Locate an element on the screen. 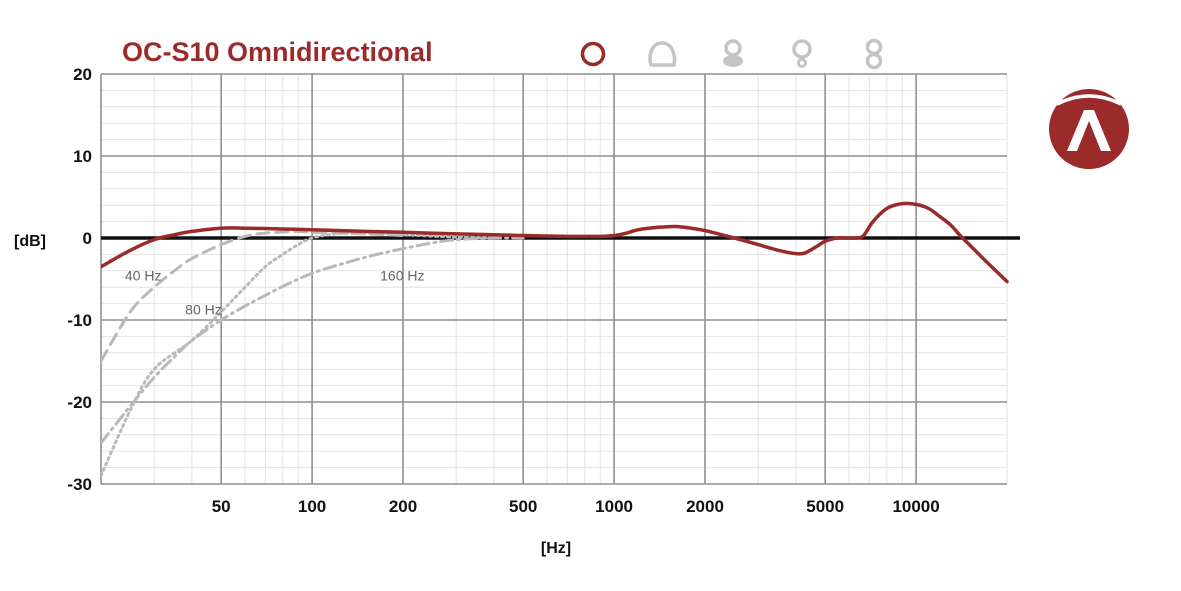 This screenshot has width=1181, height=591. series-line-dashed is located at coordinates (253, 296).